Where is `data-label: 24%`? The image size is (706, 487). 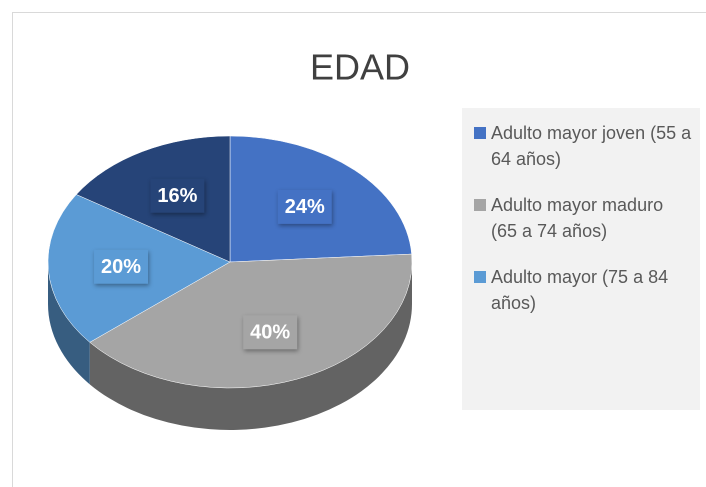 data-label: 24% is located at coordinates (305, 207).